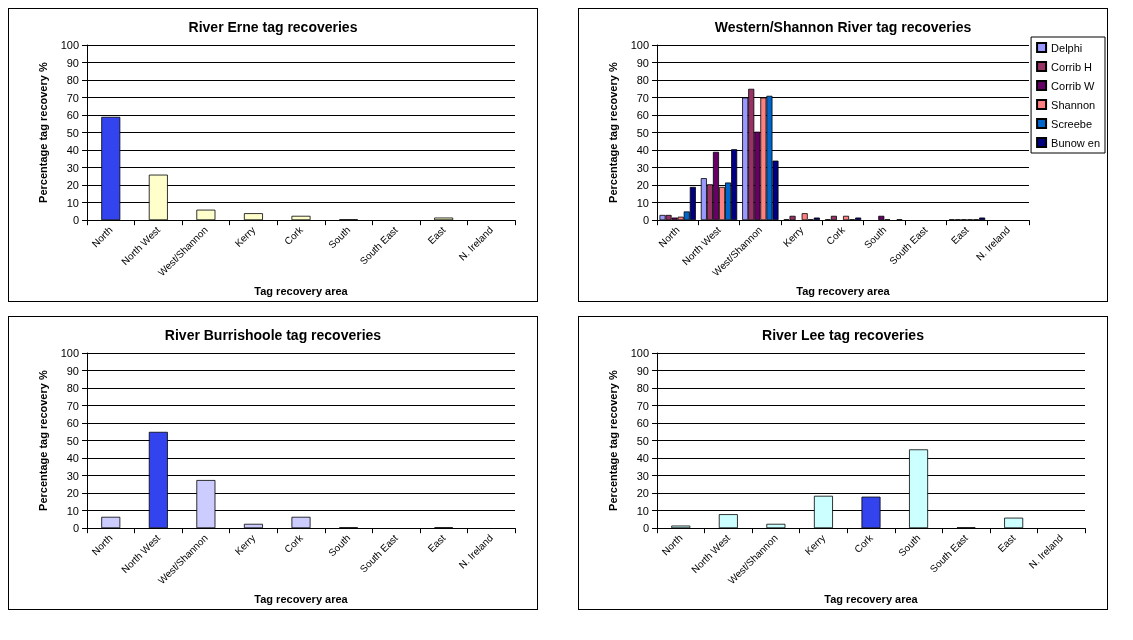 The width and height of the screenshot is (1133, 640). Describe the element at coordinates (843, 27) in the screenshot. I see `chart-title: Western/Shannon River tag recoveries` at that location.